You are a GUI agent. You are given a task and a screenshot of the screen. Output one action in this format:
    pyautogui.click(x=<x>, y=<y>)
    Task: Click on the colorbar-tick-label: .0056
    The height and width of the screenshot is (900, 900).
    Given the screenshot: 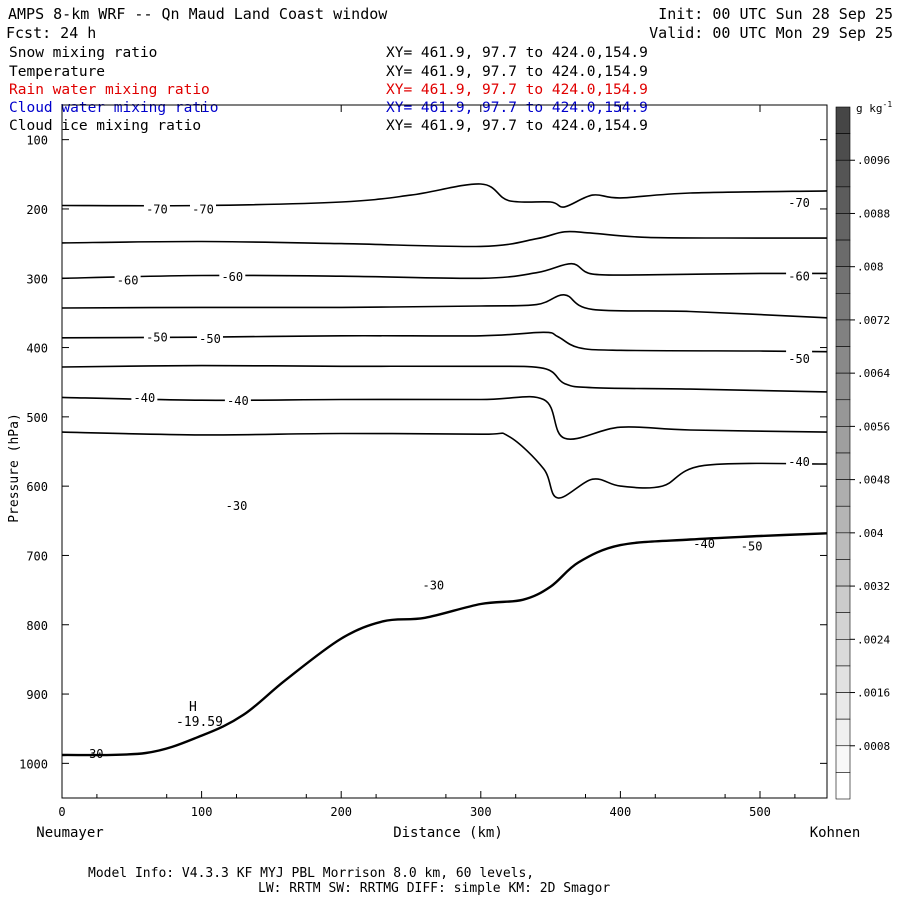 What is the action you would take?
    pyautogui.click(x=873, y=426)
    